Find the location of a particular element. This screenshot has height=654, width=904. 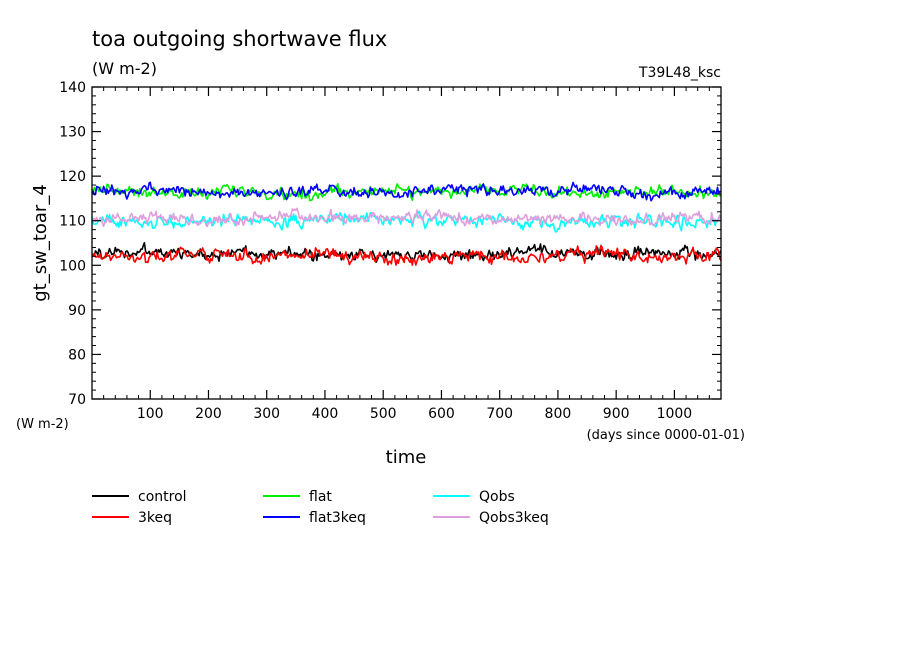

legend-label-control: control is located at coordinates (162, 497).